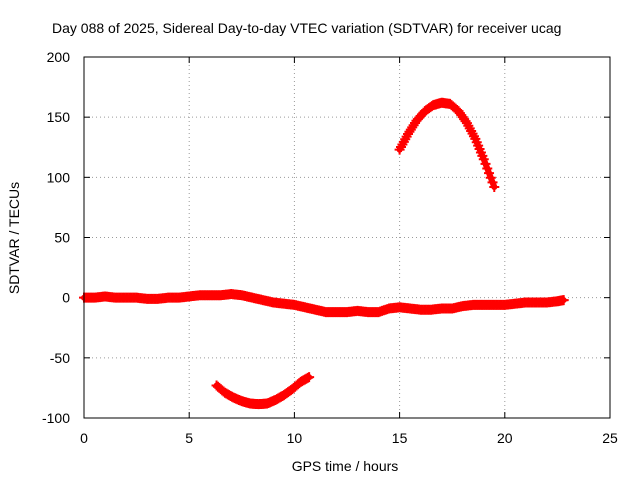 The height and width of the screenshot is (485, 640). What do you see at coordinates (14, 238) in the screenshot?
I see `y-axis-label: SDTVAR / TECUs` at bounding box center [14, 238].